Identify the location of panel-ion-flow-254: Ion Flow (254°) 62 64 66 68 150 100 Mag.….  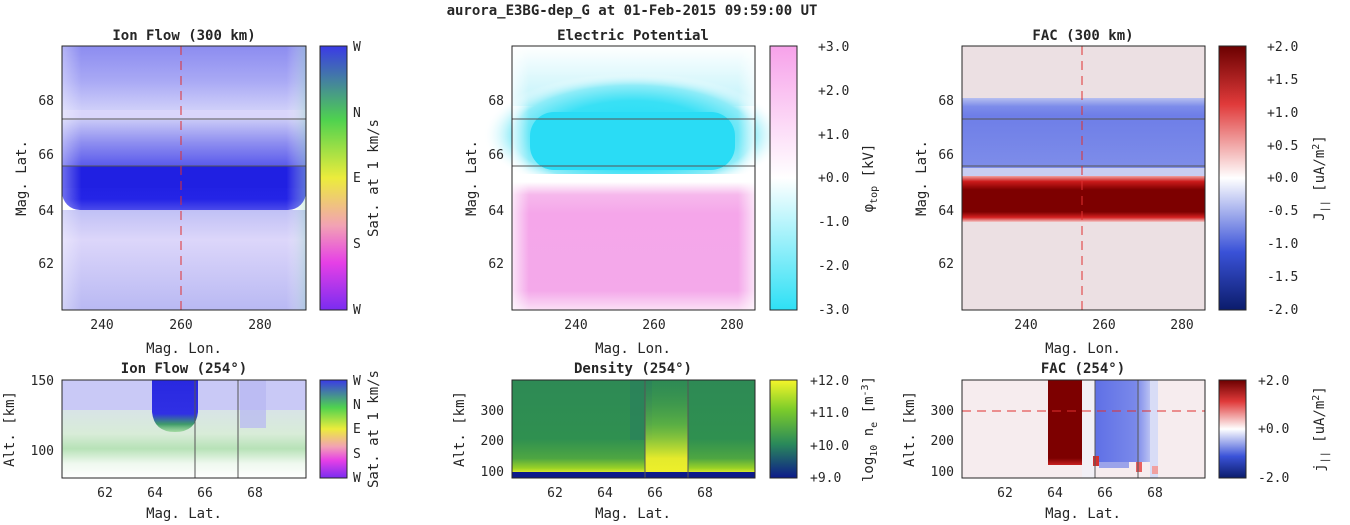
(192, 441).